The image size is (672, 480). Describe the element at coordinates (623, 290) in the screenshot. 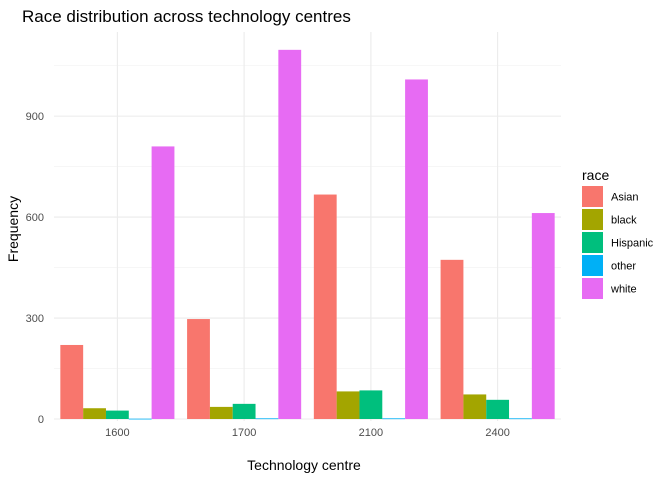

I see `legend-label-white: white` at that location.